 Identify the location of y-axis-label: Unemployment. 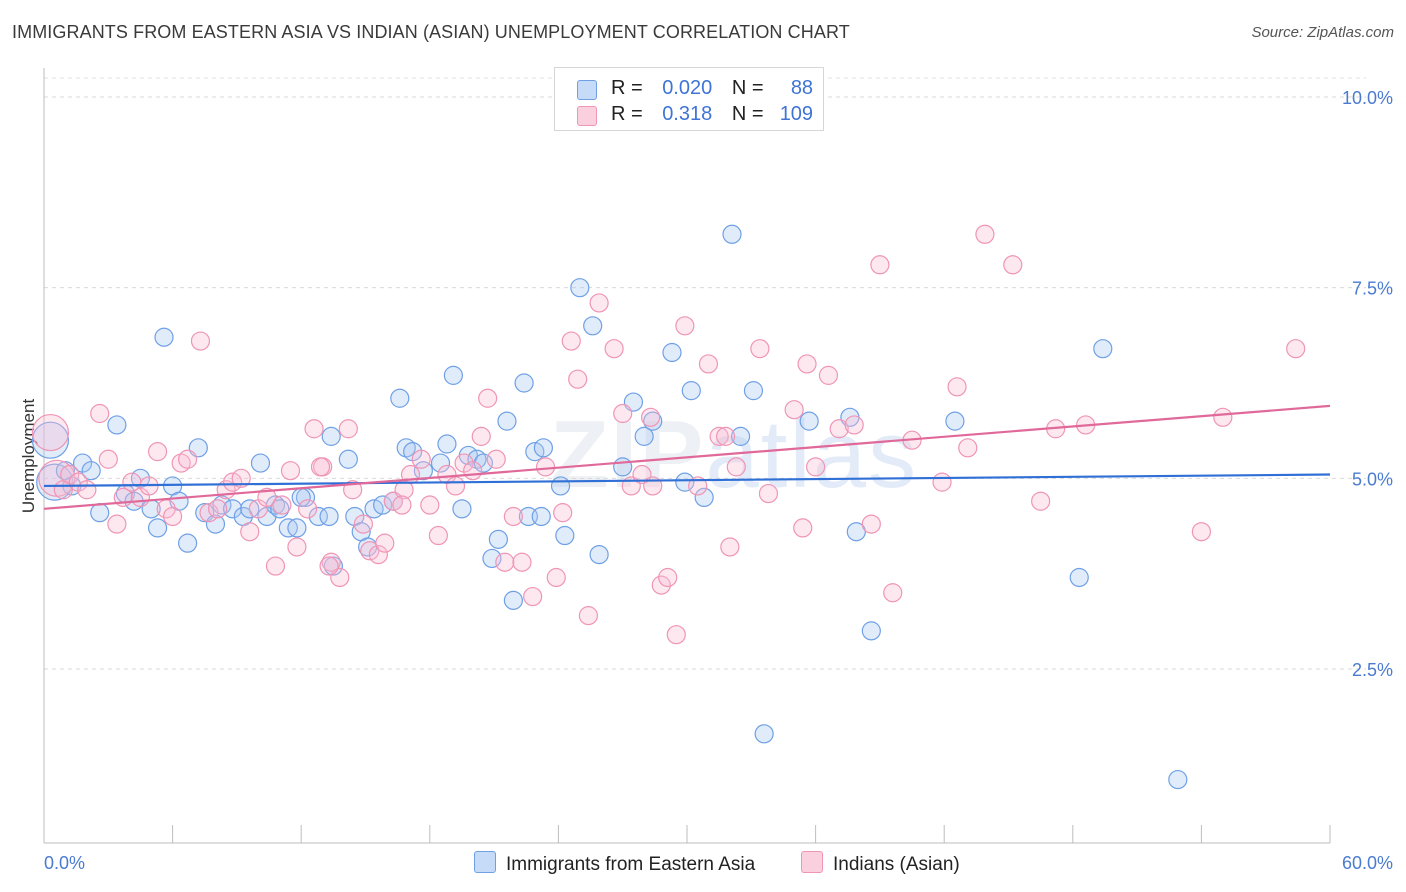
(28, 456).